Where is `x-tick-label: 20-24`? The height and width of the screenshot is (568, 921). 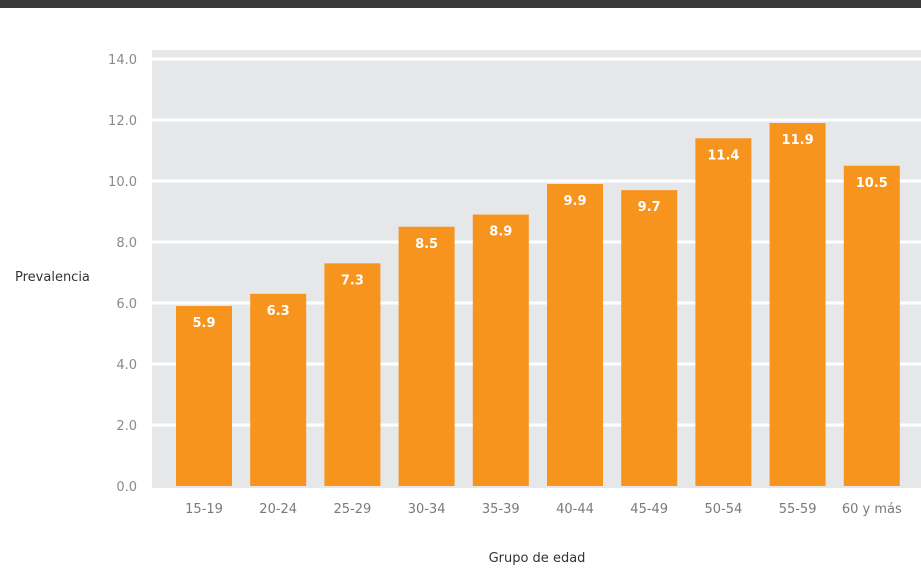 x-tick-label: 20-24 is located at coordinates (278, 509).